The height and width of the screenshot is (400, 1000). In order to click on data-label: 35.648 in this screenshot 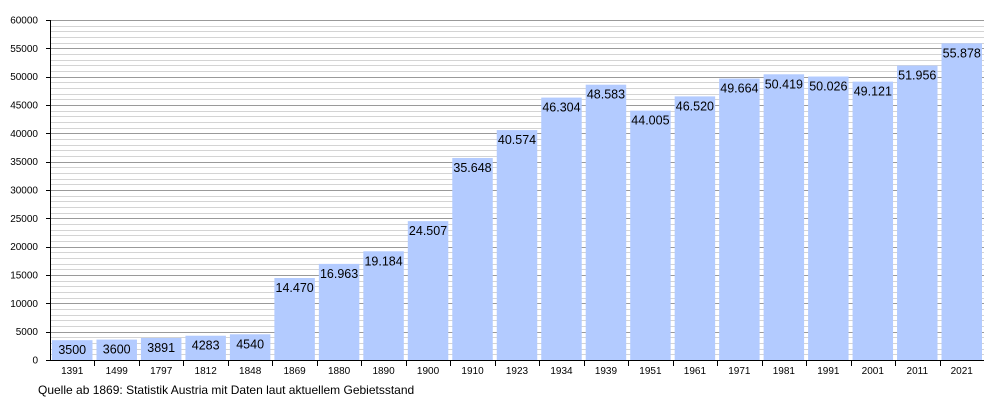, I will do `click(472, 168)`.